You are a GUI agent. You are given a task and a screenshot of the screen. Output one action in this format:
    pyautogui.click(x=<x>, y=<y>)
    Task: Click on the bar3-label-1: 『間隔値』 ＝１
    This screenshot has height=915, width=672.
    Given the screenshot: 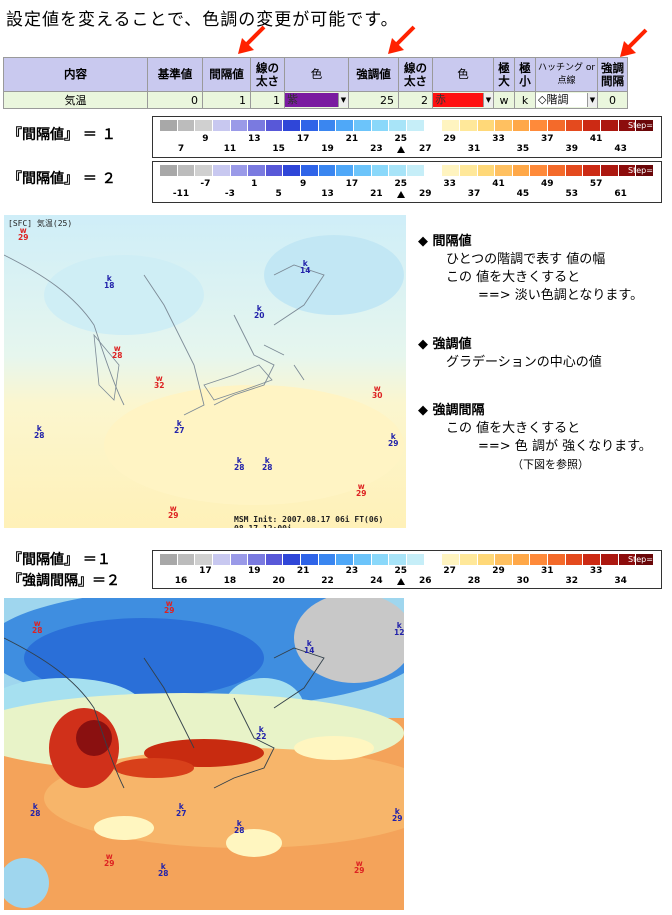 What is the action you would take?
    pyautogui.click(x=59, y=560)
    